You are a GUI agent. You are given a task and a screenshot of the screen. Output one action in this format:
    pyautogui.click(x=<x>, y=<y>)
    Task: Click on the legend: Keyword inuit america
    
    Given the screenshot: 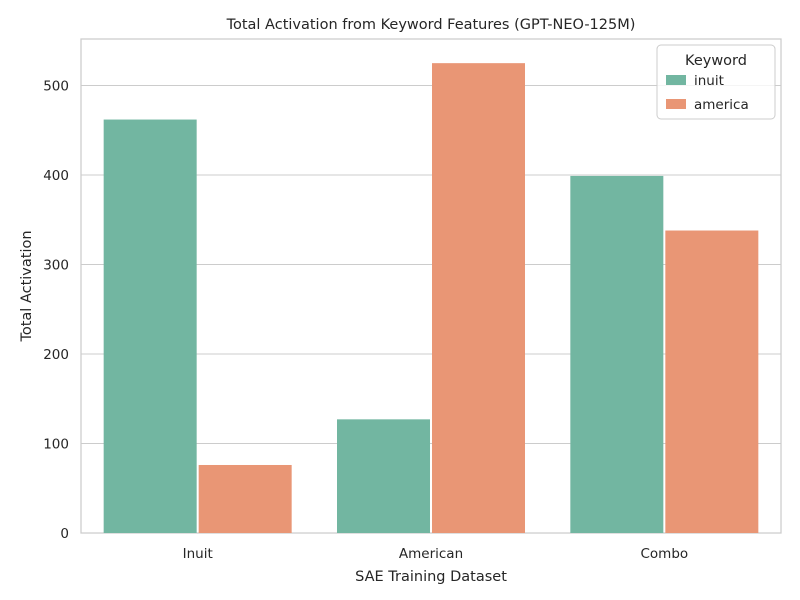 What is the action you would take?
    pyautogui.click(x=716, y=82)
    